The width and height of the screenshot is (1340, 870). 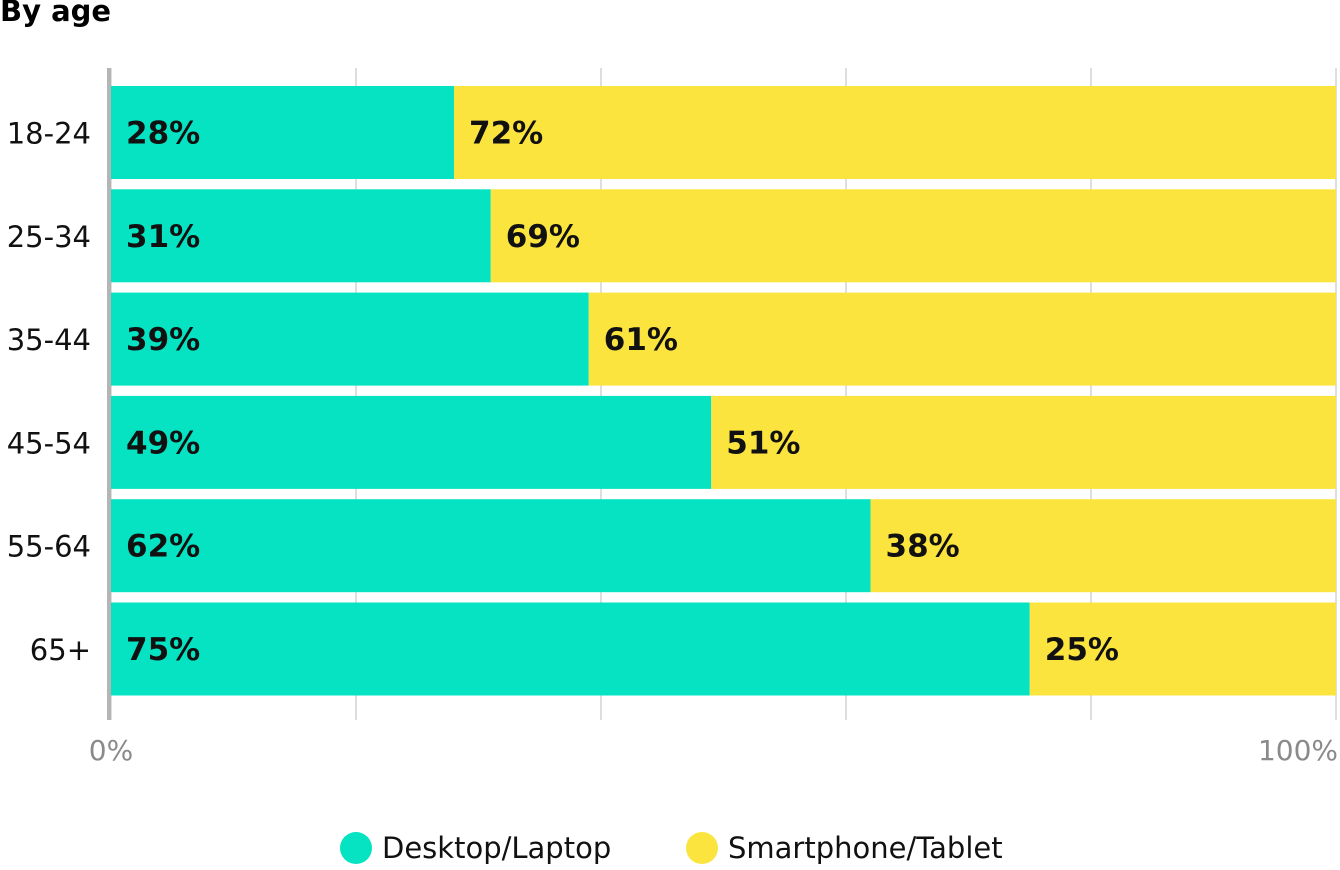 I want to click on legend-swatch-desktop, so click(x=356, y=848).